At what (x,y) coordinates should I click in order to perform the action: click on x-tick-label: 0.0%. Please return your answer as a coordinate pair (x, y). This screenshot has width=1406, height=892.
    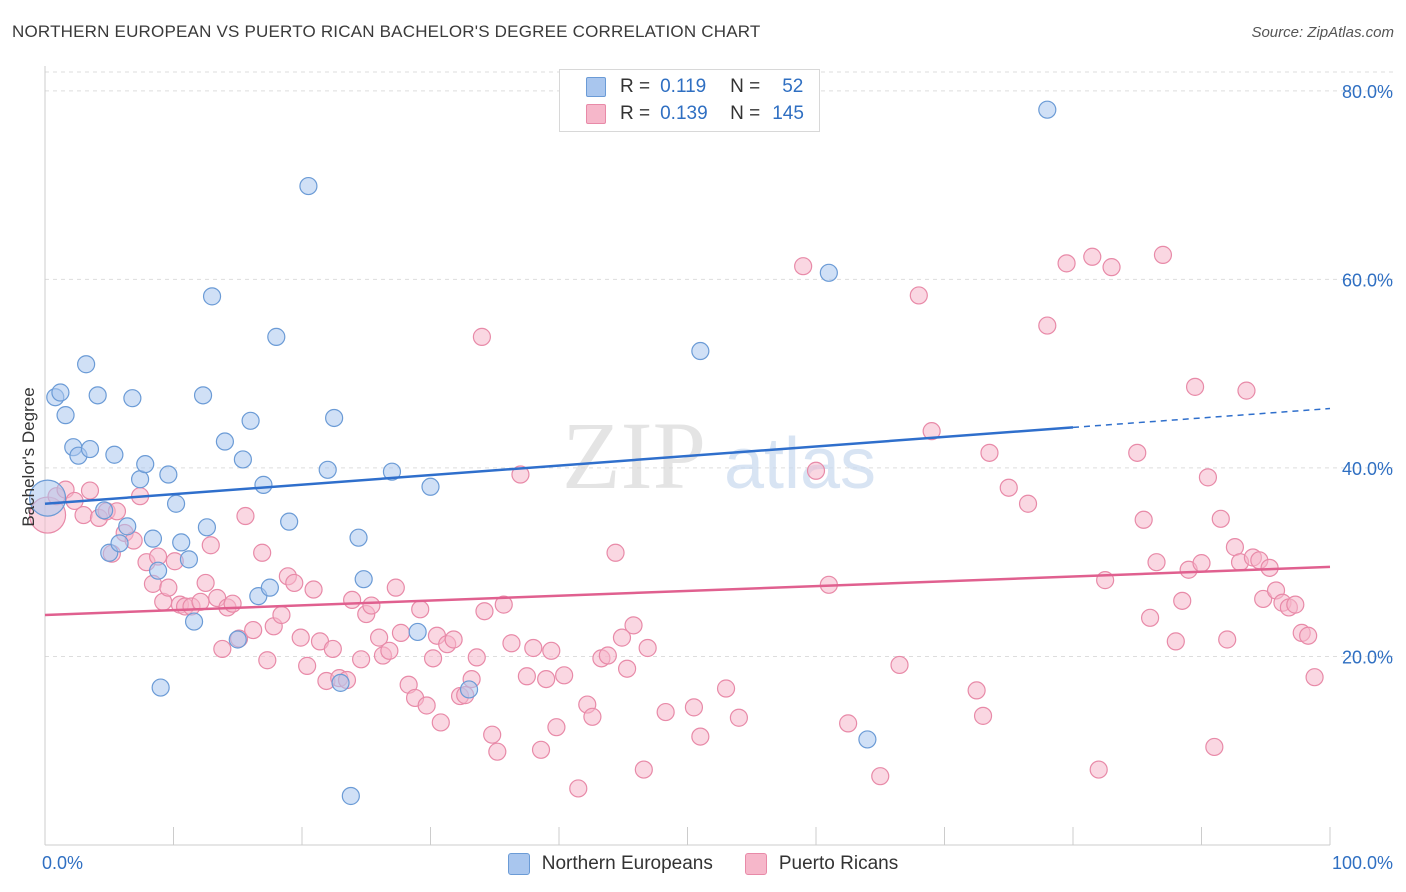
    Looking at the image, I should click on (62, 863).